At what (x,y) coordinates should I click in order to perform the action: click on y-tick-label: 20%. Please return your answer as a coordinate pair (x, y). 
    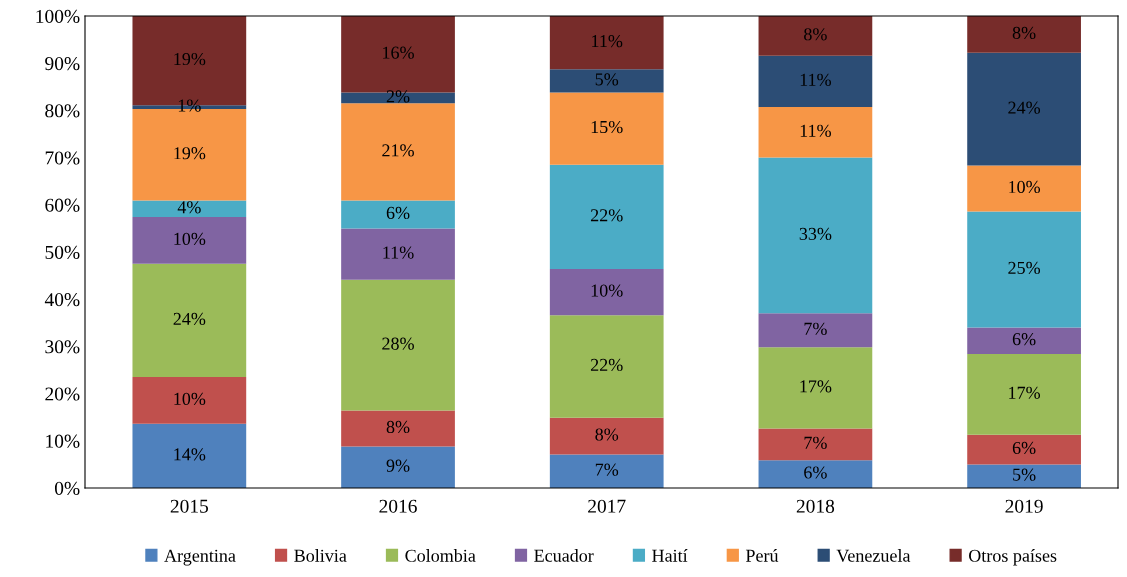
    Looking at the image, I should click on (62, 394).